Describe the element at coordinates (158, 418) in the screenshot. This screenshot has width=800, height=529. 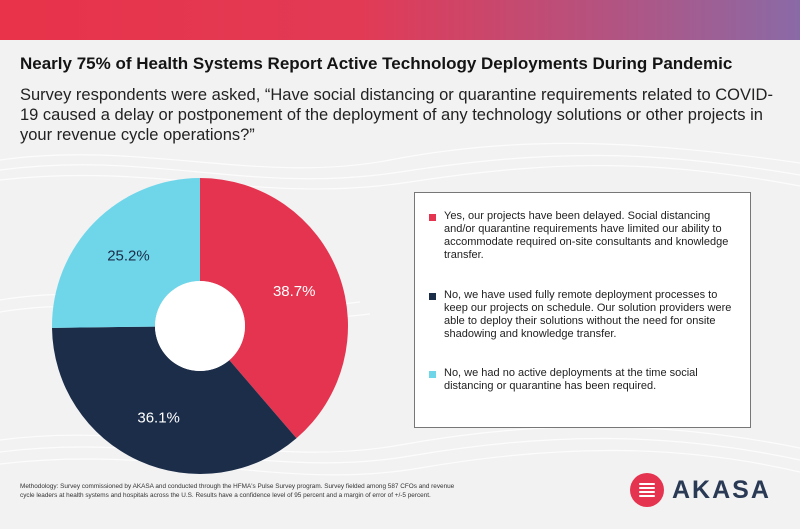
I see `slice-data-label: 36.1%` at that location.